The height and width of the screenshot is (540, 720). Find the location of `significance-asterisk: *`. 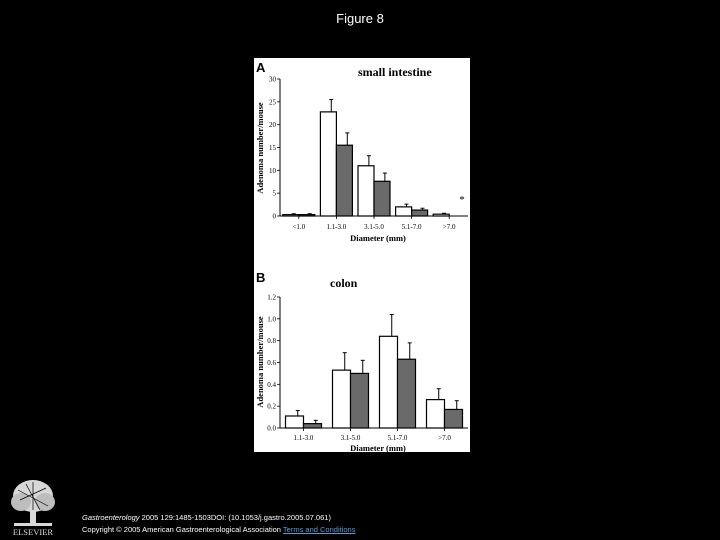

significance-asterisk: * is located at coordinates (462, 200).